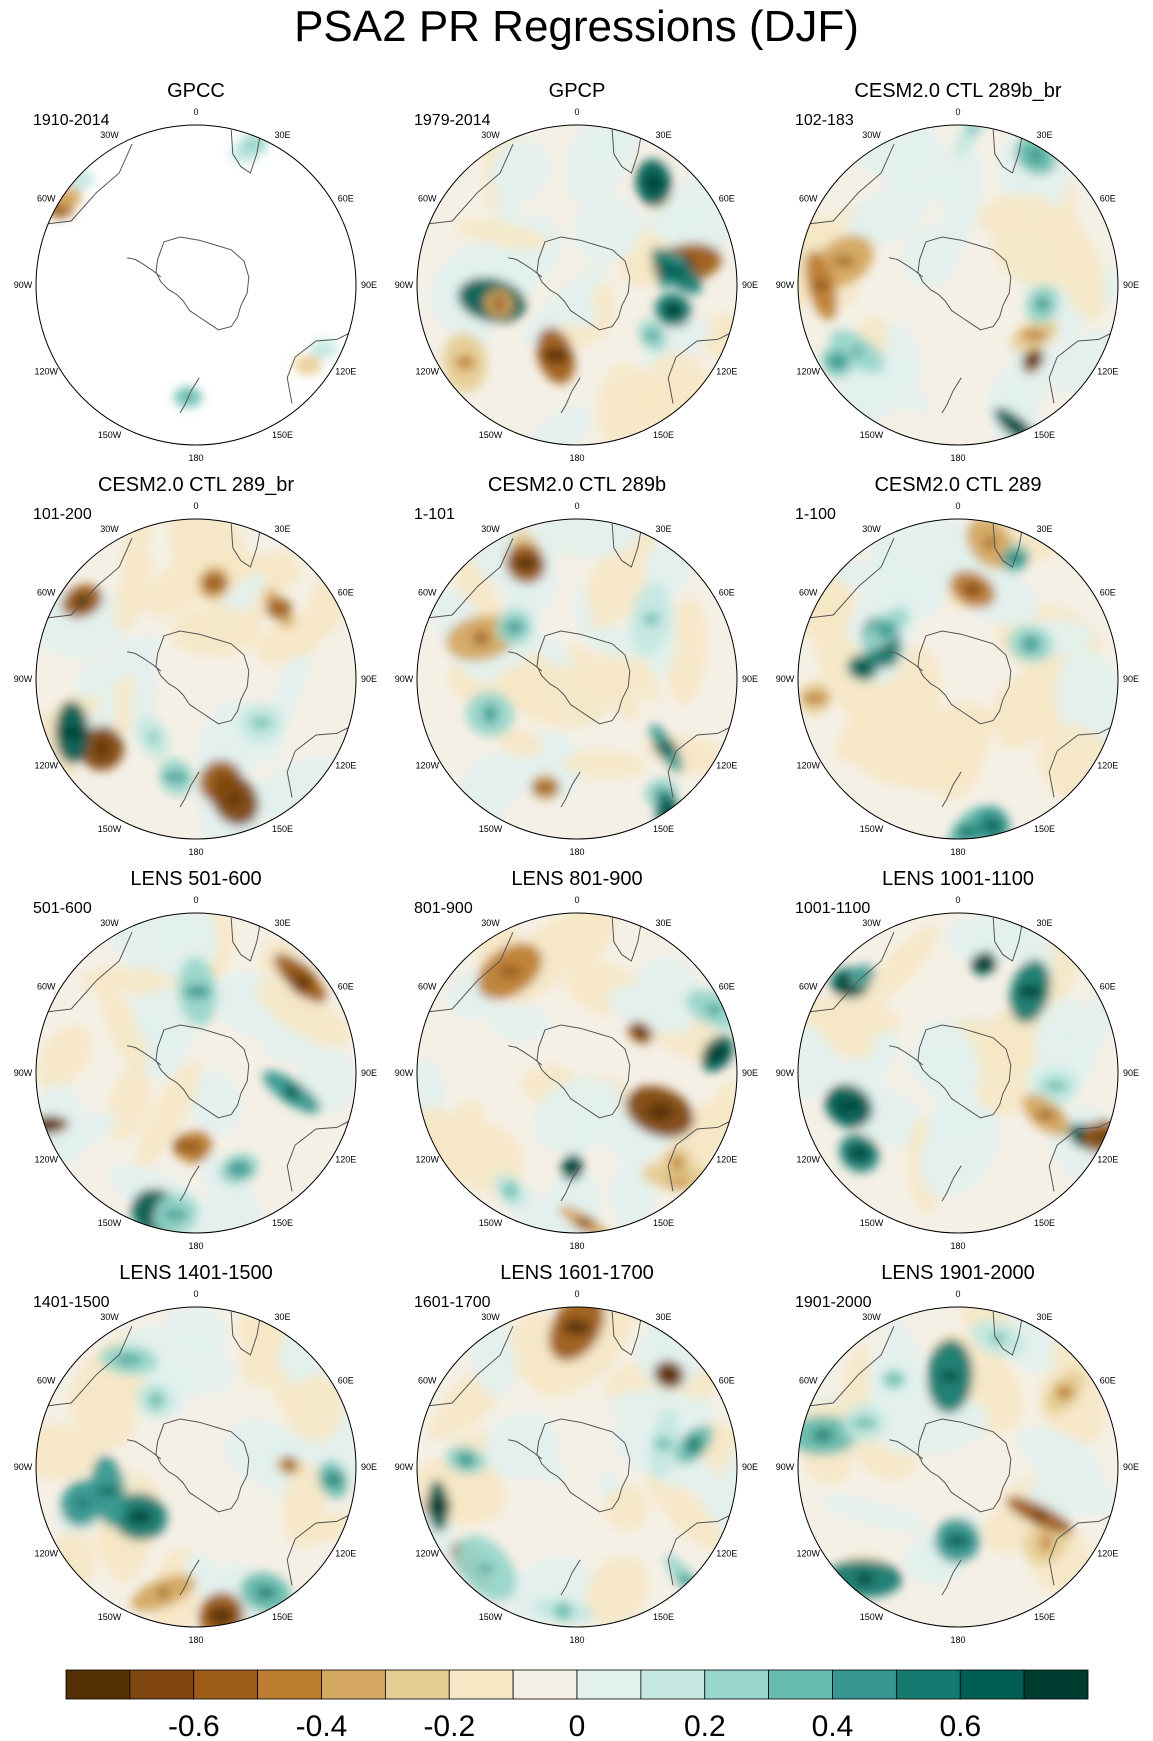 The width and height of the screenshot is (1153, 1741). Describe the element at coordinates (576, 26) in the screenshot. I see `figure-title: PSA2 PR Regressions (DJF)` at that location.